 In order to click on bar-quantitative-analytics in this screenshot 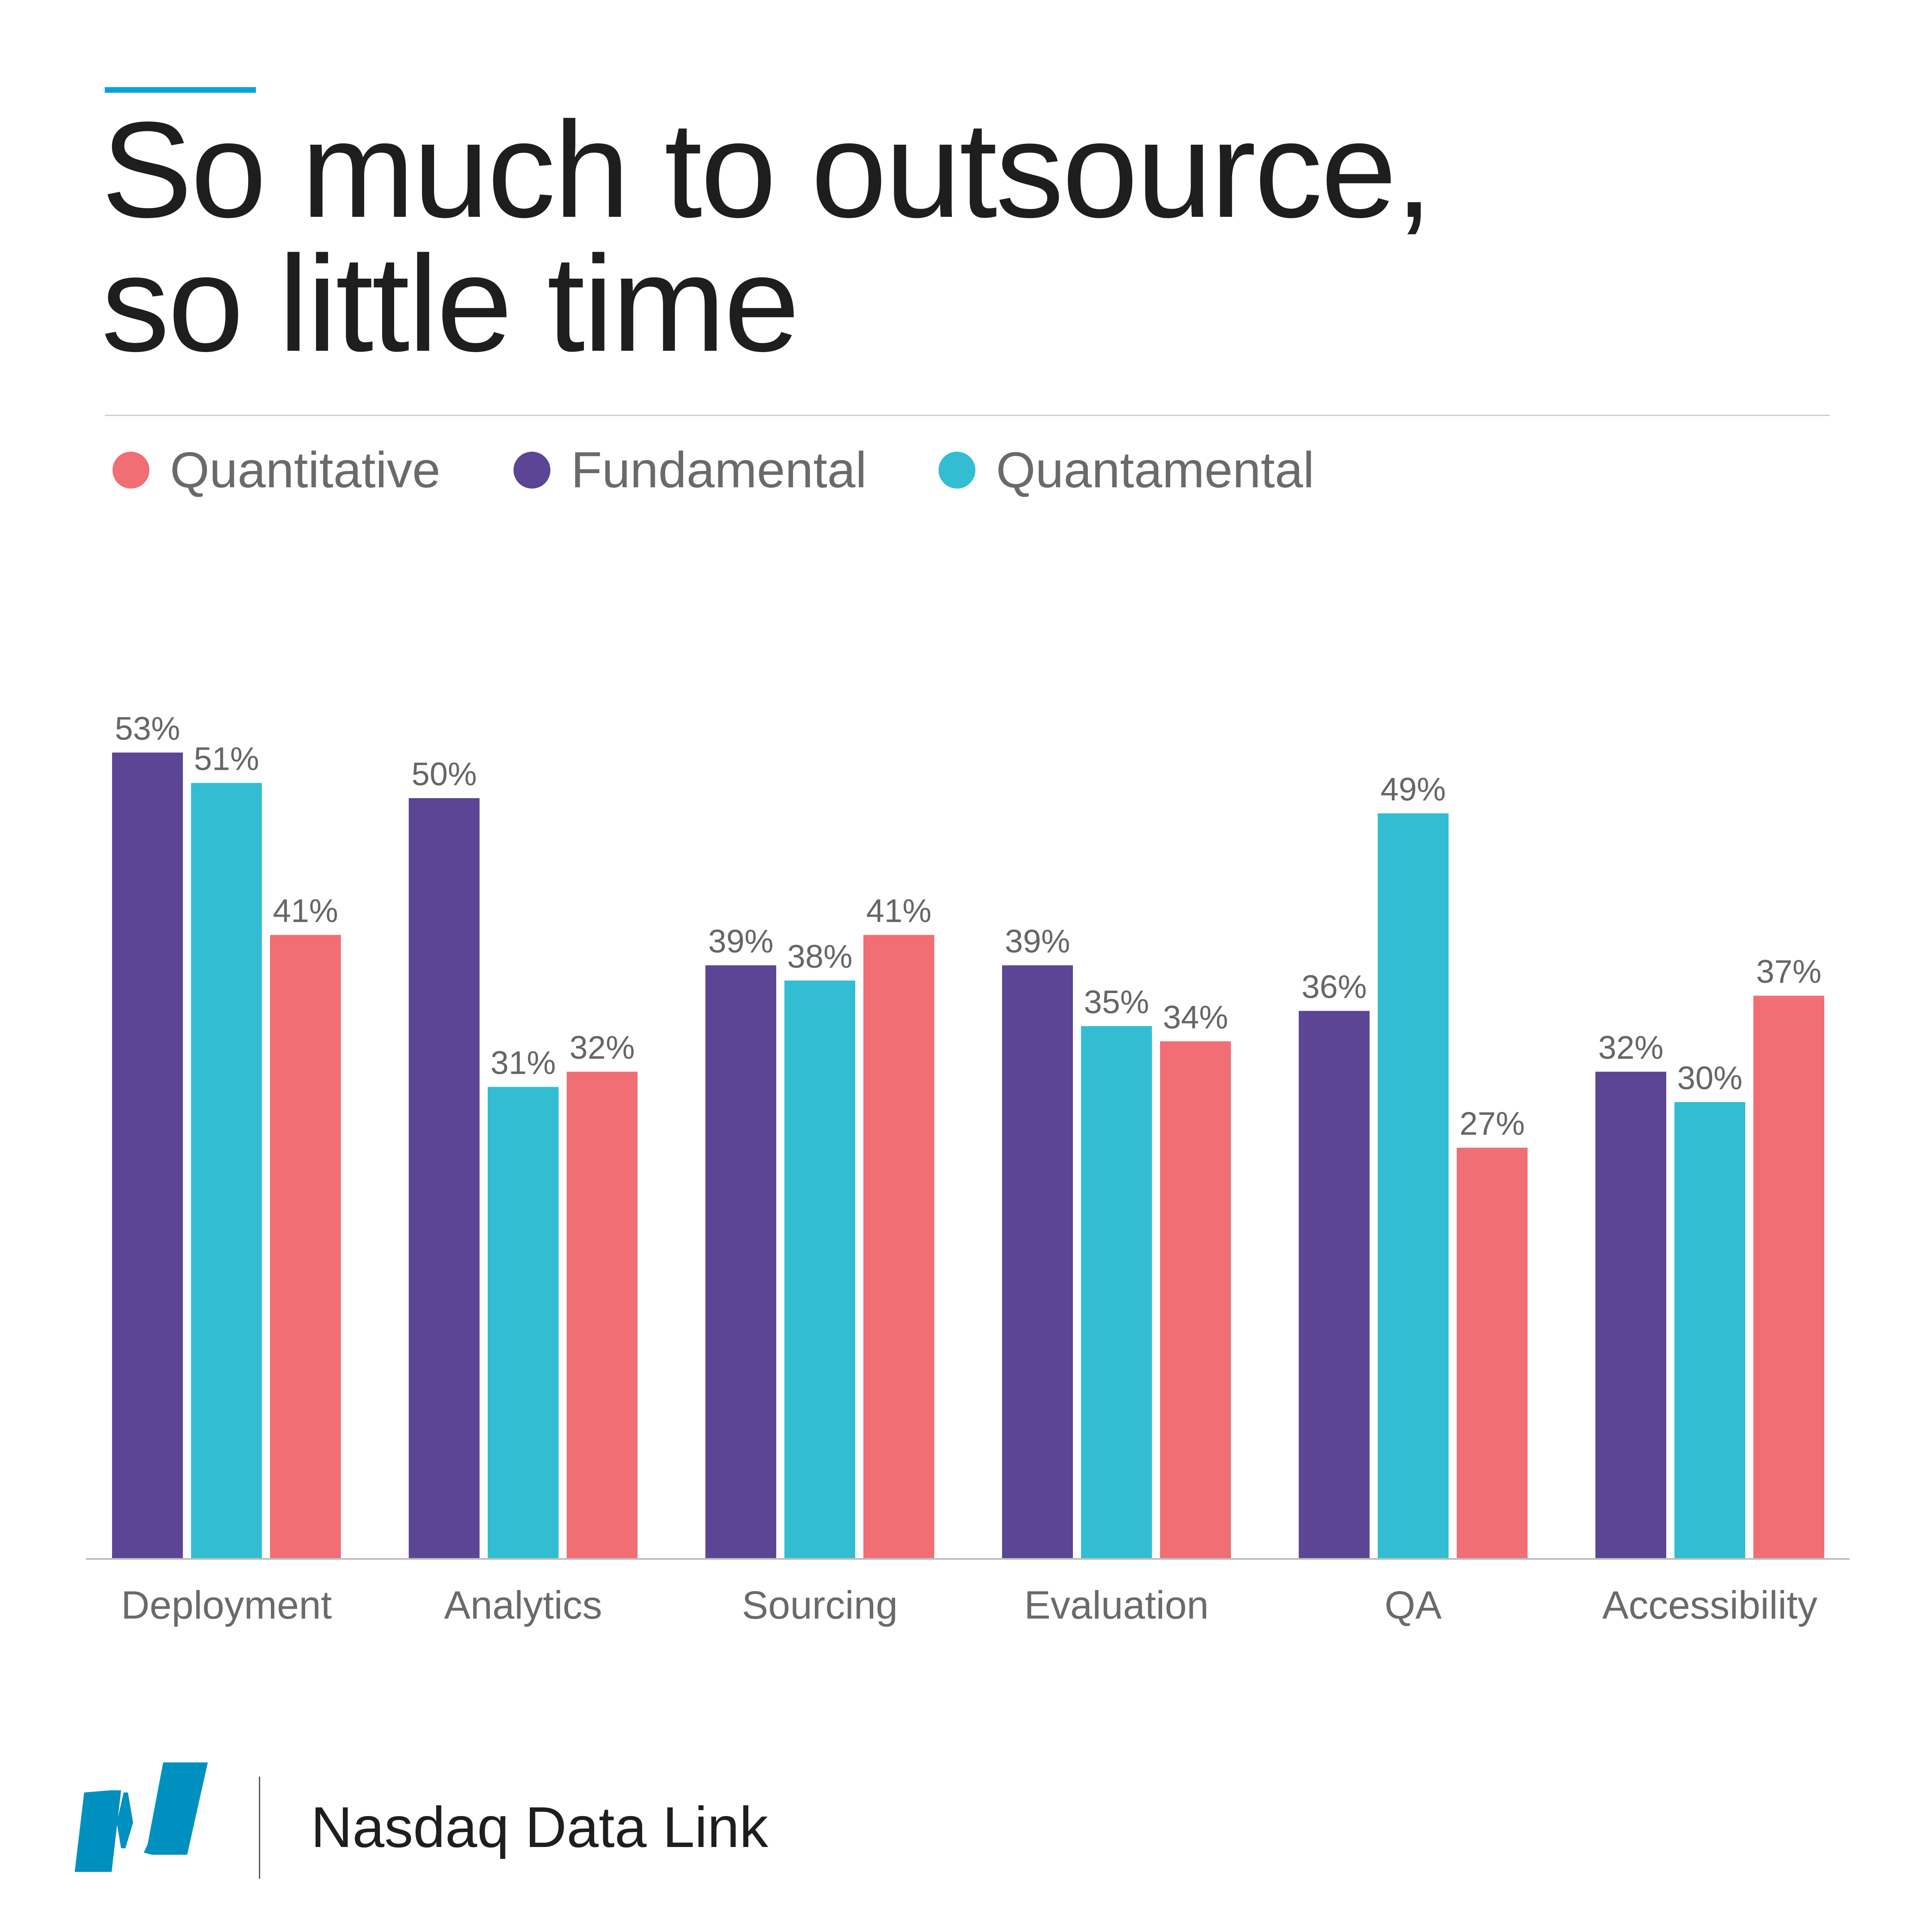, I will do `click(602, 1315)`.